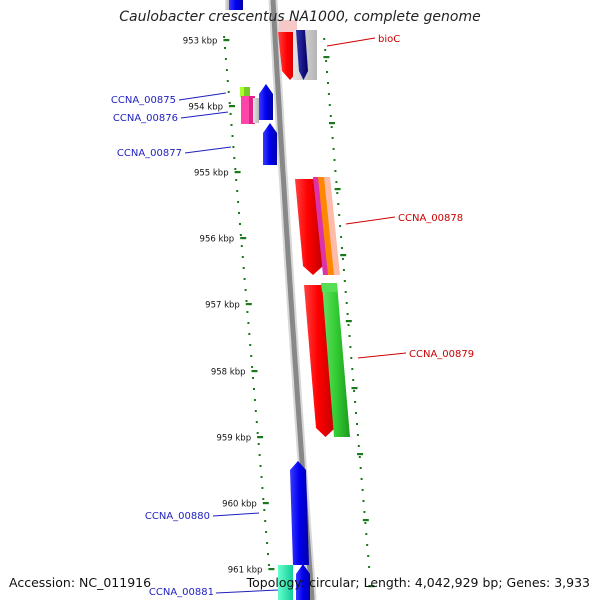 This screenshot has width=600, height=600. I want to click on gene-label: CCNA_00876, so click(145, 118).